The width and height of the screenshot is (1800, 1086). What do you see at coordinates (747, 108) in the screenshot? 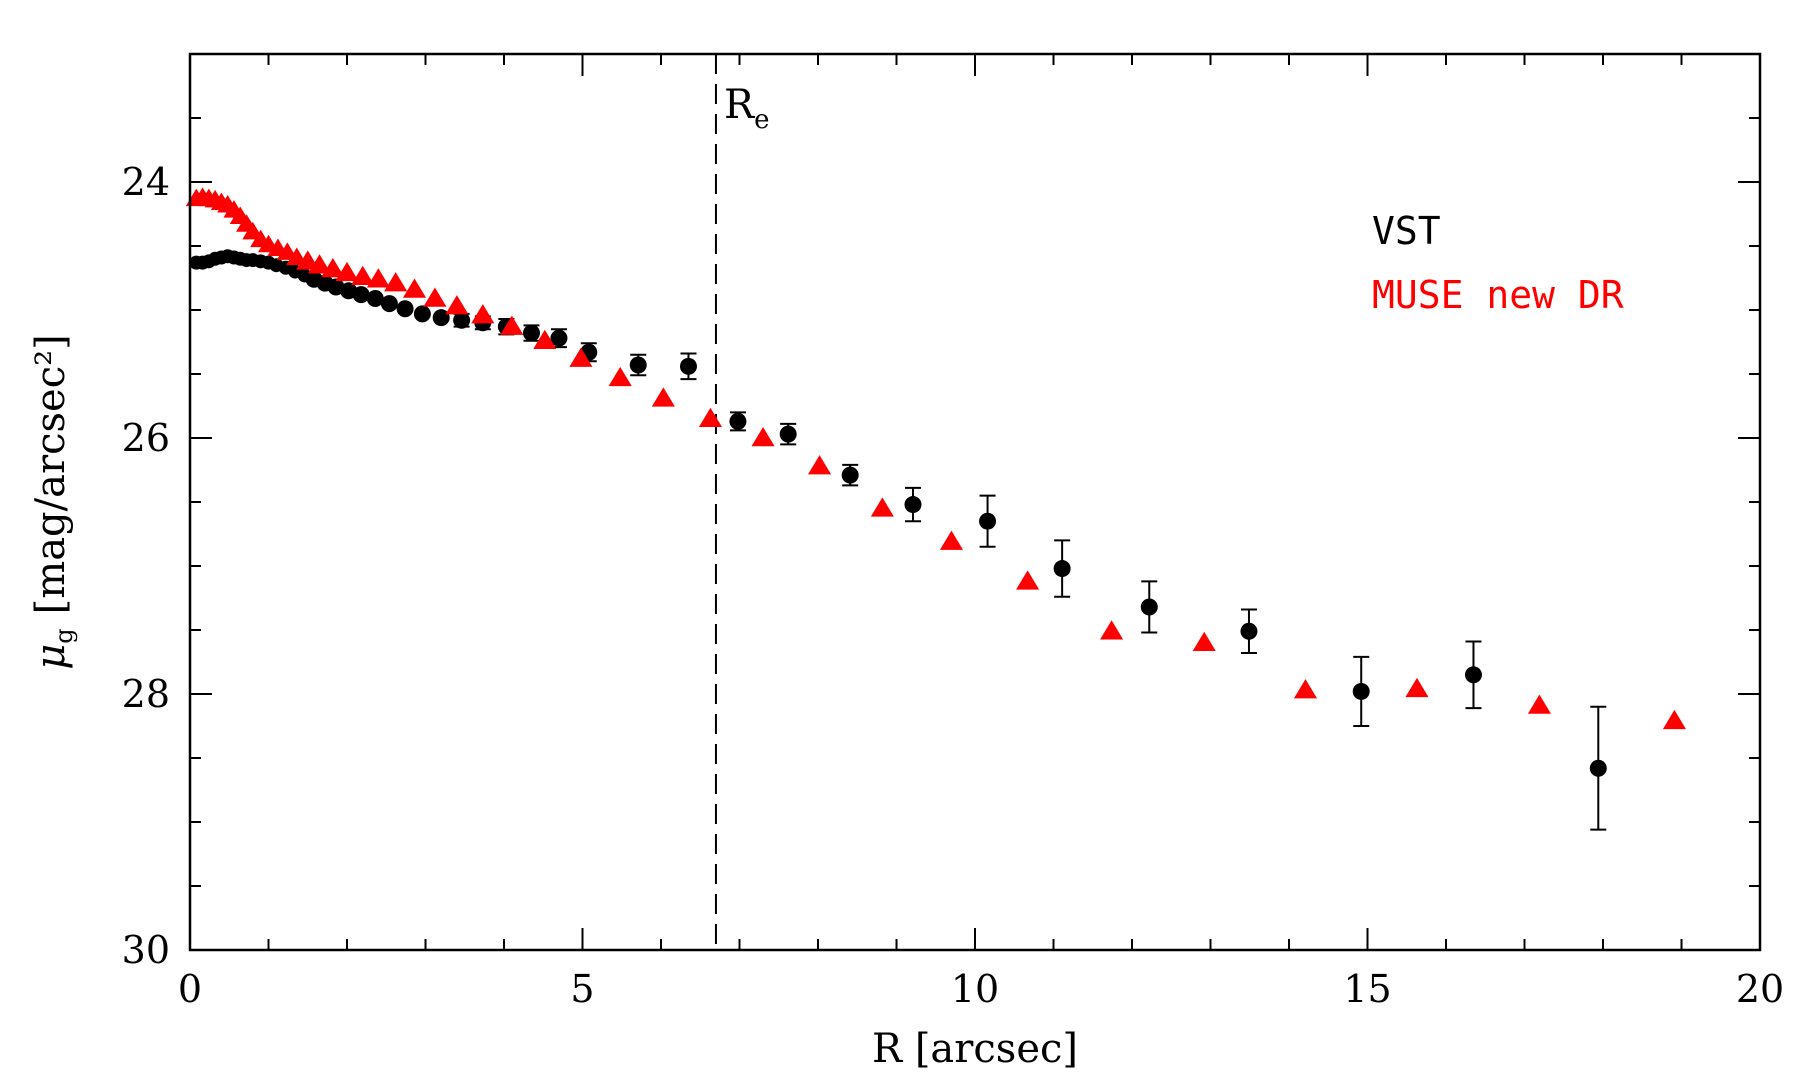
I see `effective-radius-label: Re` at bounding box center [747, 108].